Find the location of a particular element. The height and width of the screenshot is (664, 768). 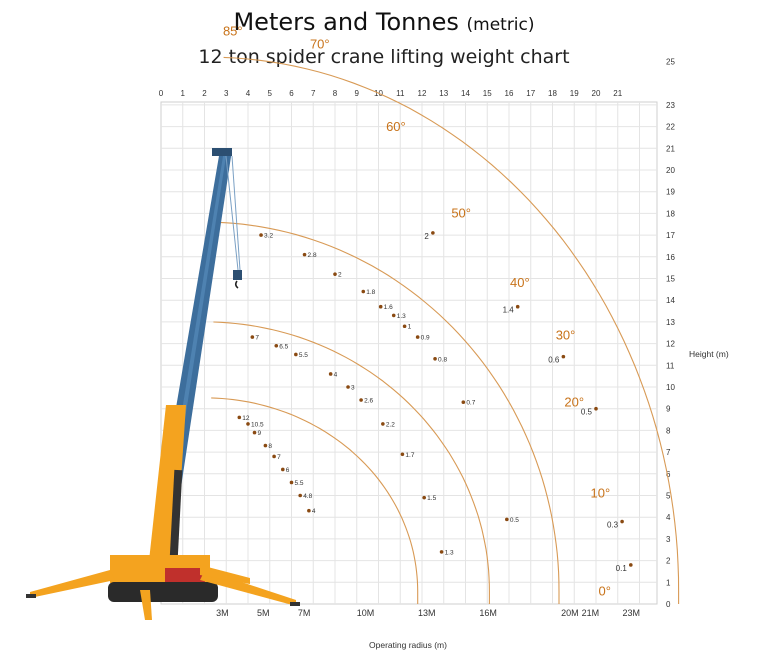

bottom-tick-label: 21M is located at coordinates (591, 613).